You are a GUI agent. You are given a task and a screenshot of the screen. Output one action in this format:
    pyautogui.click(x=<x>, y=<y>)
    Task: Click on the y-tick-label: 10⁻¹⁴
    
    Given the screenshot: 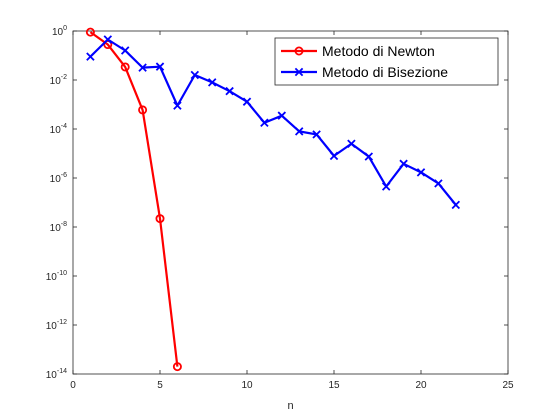 What is the action you would take?
    pyautogui.click(x=56, y=374)
    